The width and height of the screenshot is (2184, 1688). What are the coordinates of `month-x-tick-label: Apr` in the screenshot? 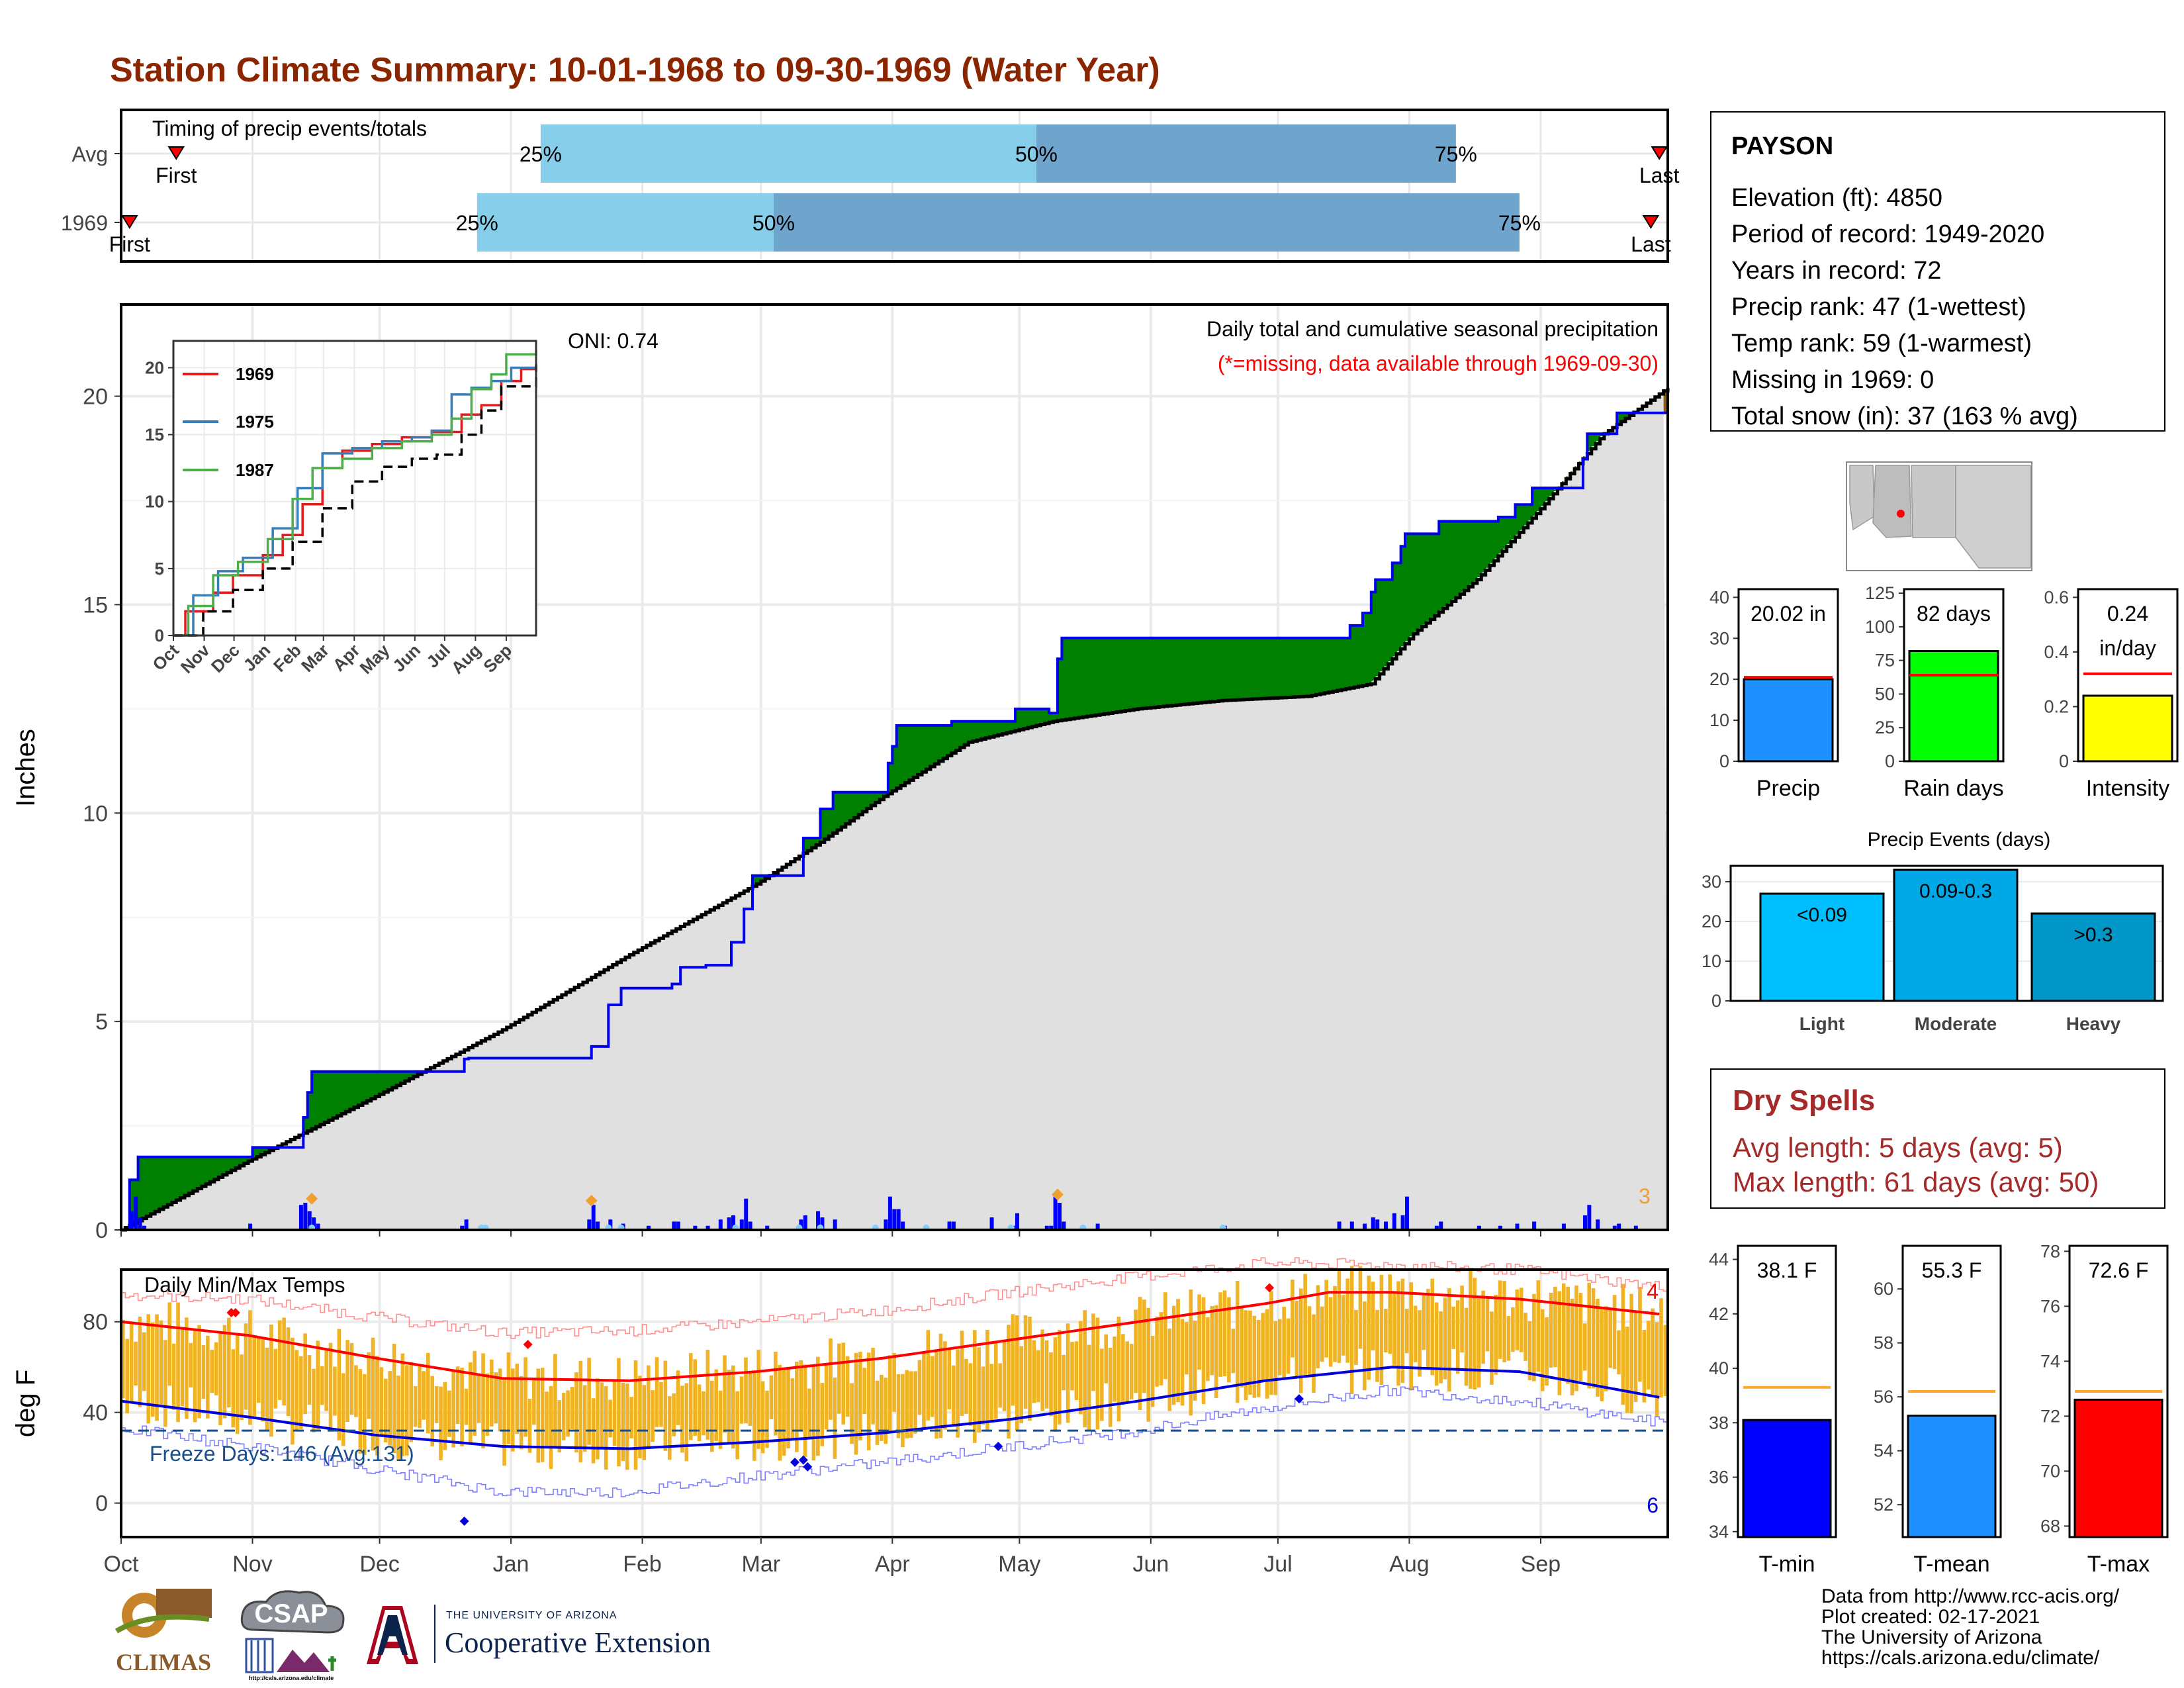 It's located at (893, 1564).